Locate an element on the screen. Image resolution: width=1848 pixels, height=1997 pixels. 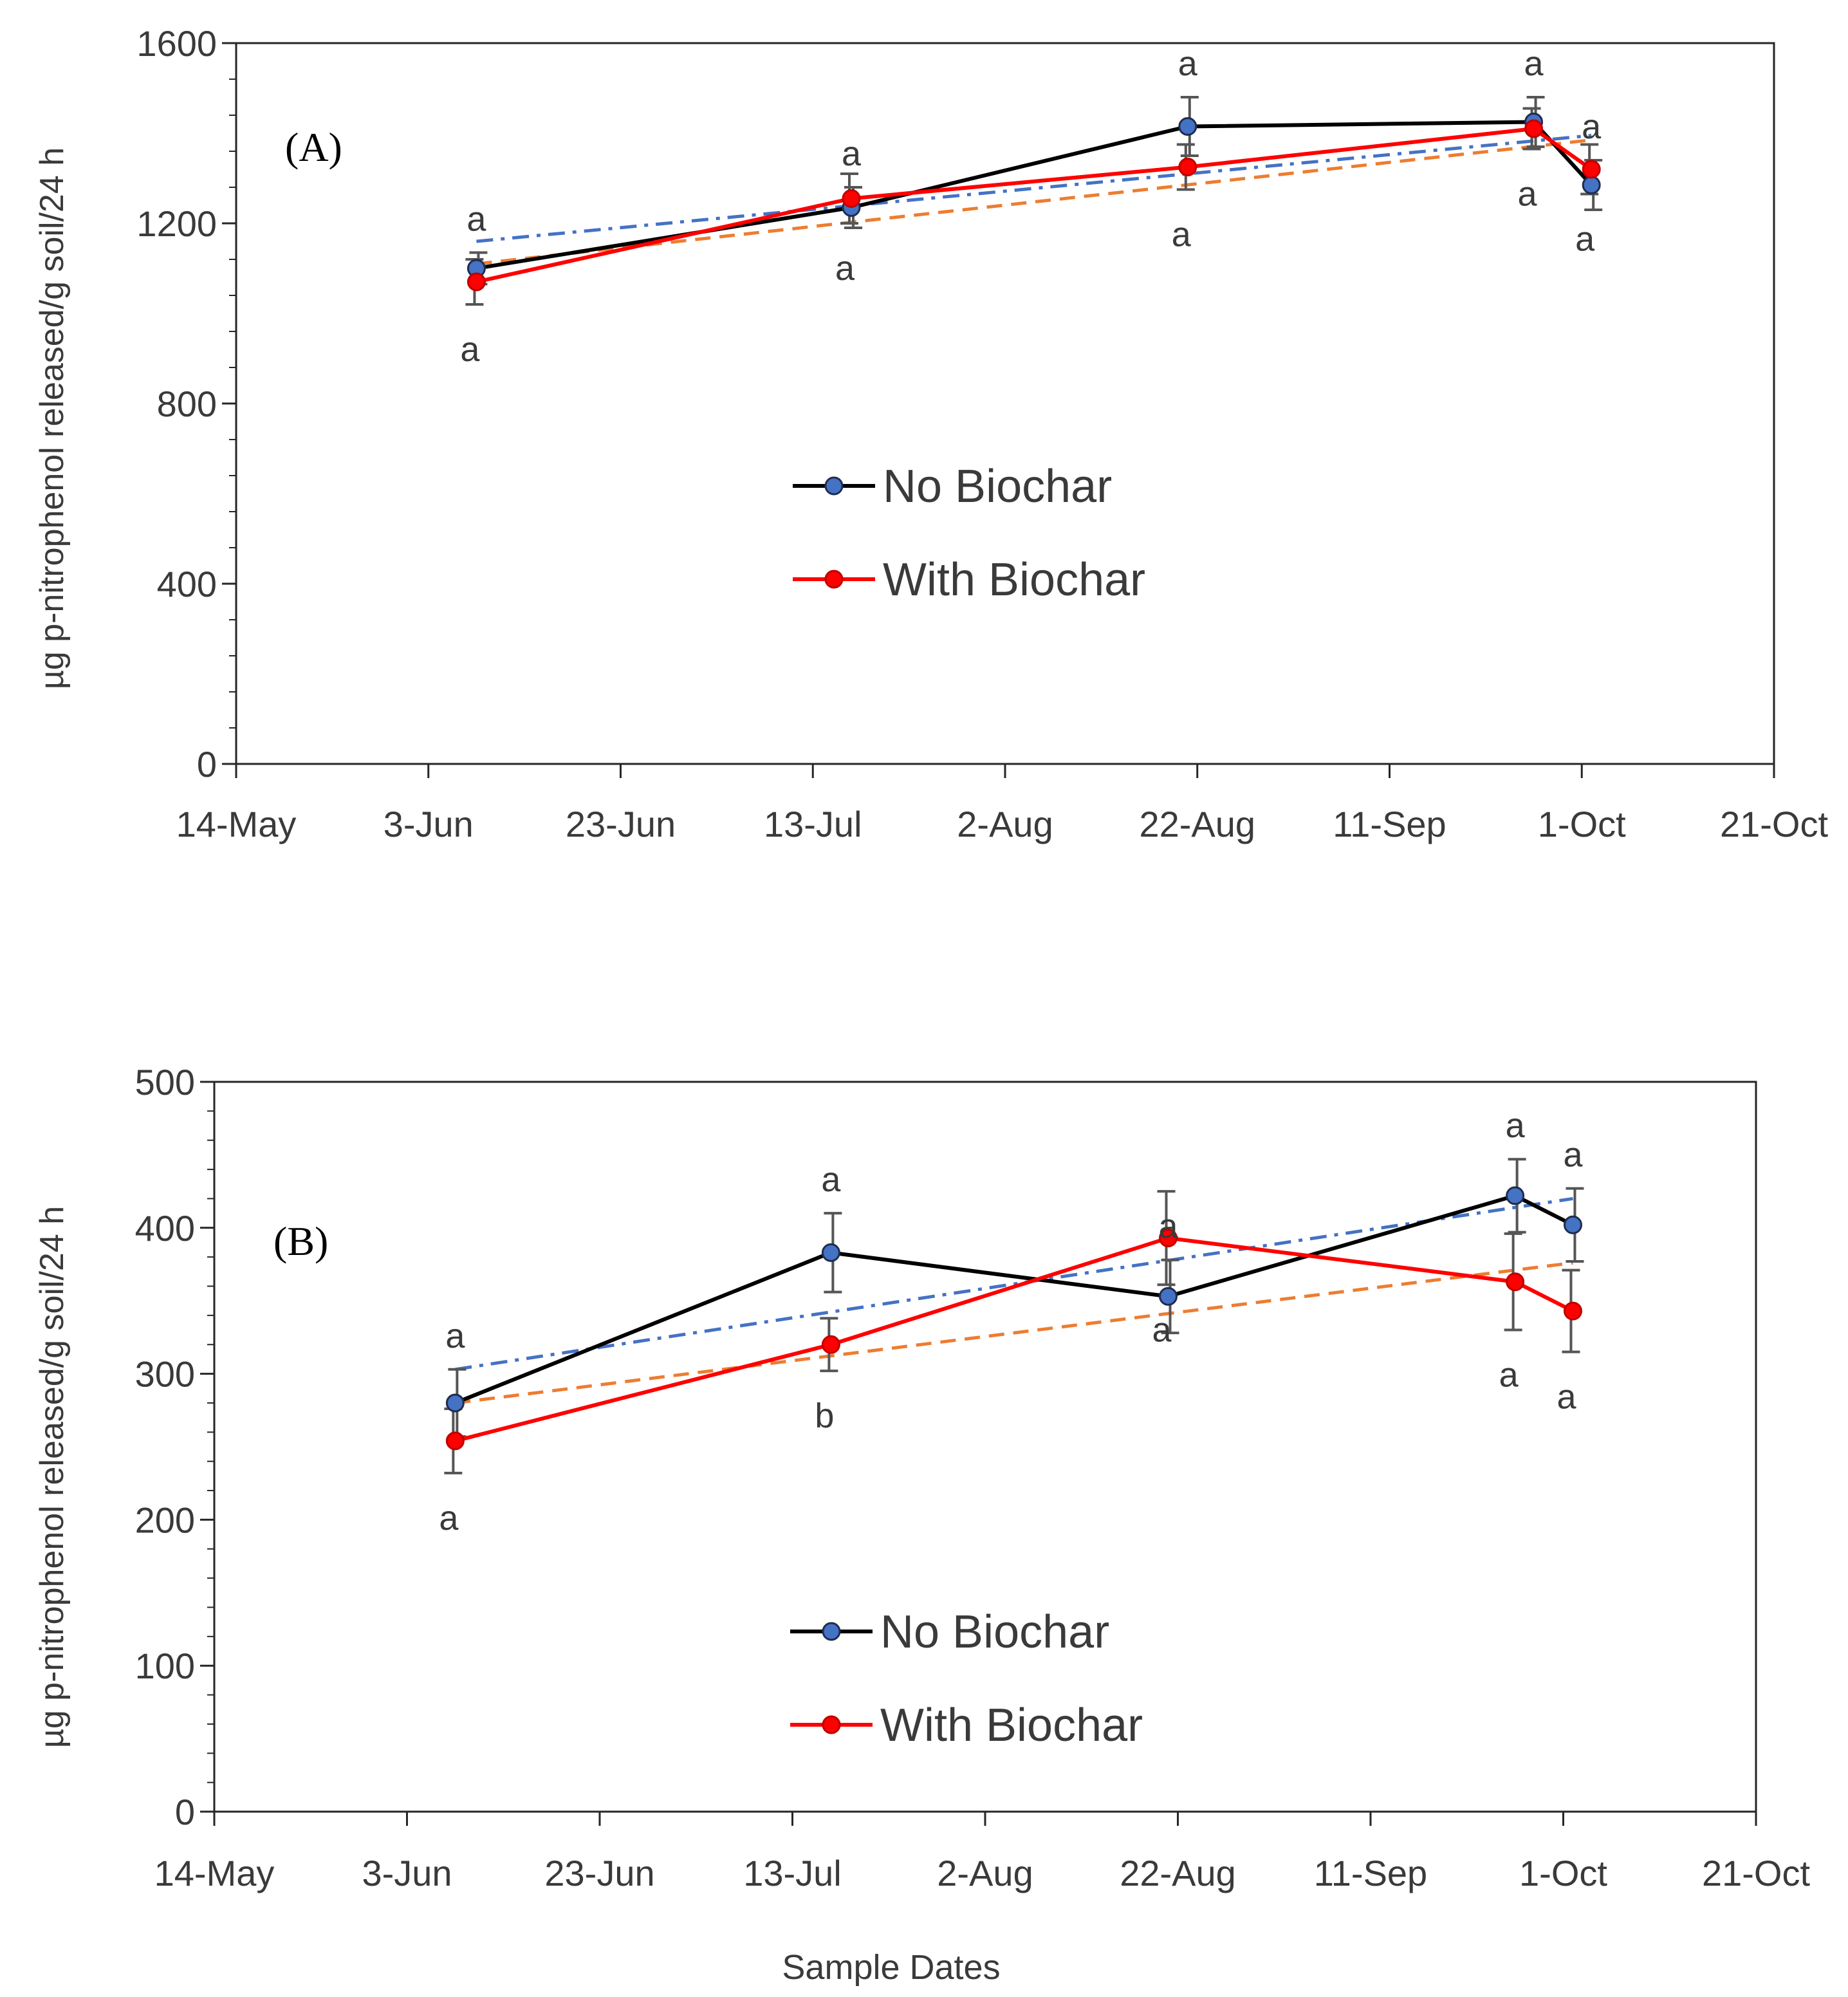
y-tick-label: 1200 is located at coordinates (177, 223).